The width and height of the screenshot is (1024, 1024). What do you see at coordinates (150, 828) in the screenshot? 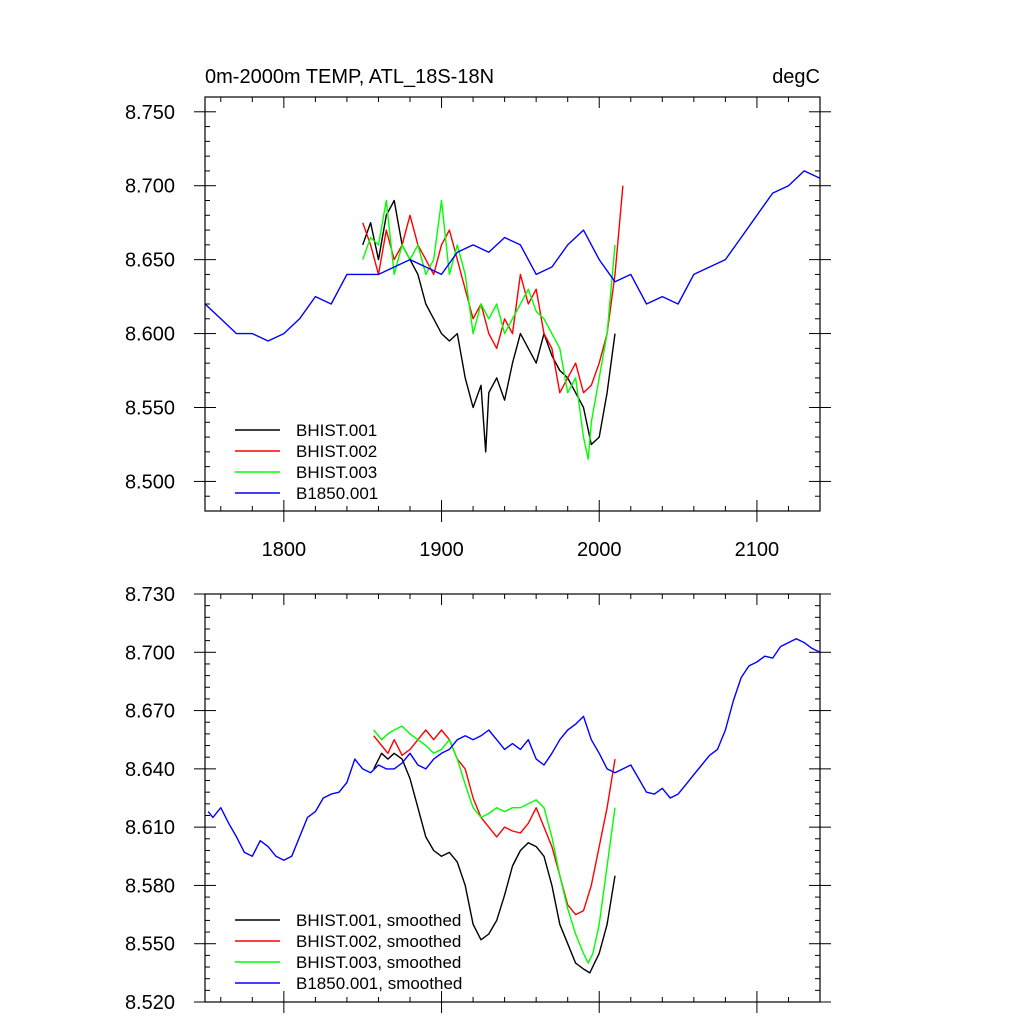
I see `y-tick-label: 8.610` at bounding box center [150, 828].